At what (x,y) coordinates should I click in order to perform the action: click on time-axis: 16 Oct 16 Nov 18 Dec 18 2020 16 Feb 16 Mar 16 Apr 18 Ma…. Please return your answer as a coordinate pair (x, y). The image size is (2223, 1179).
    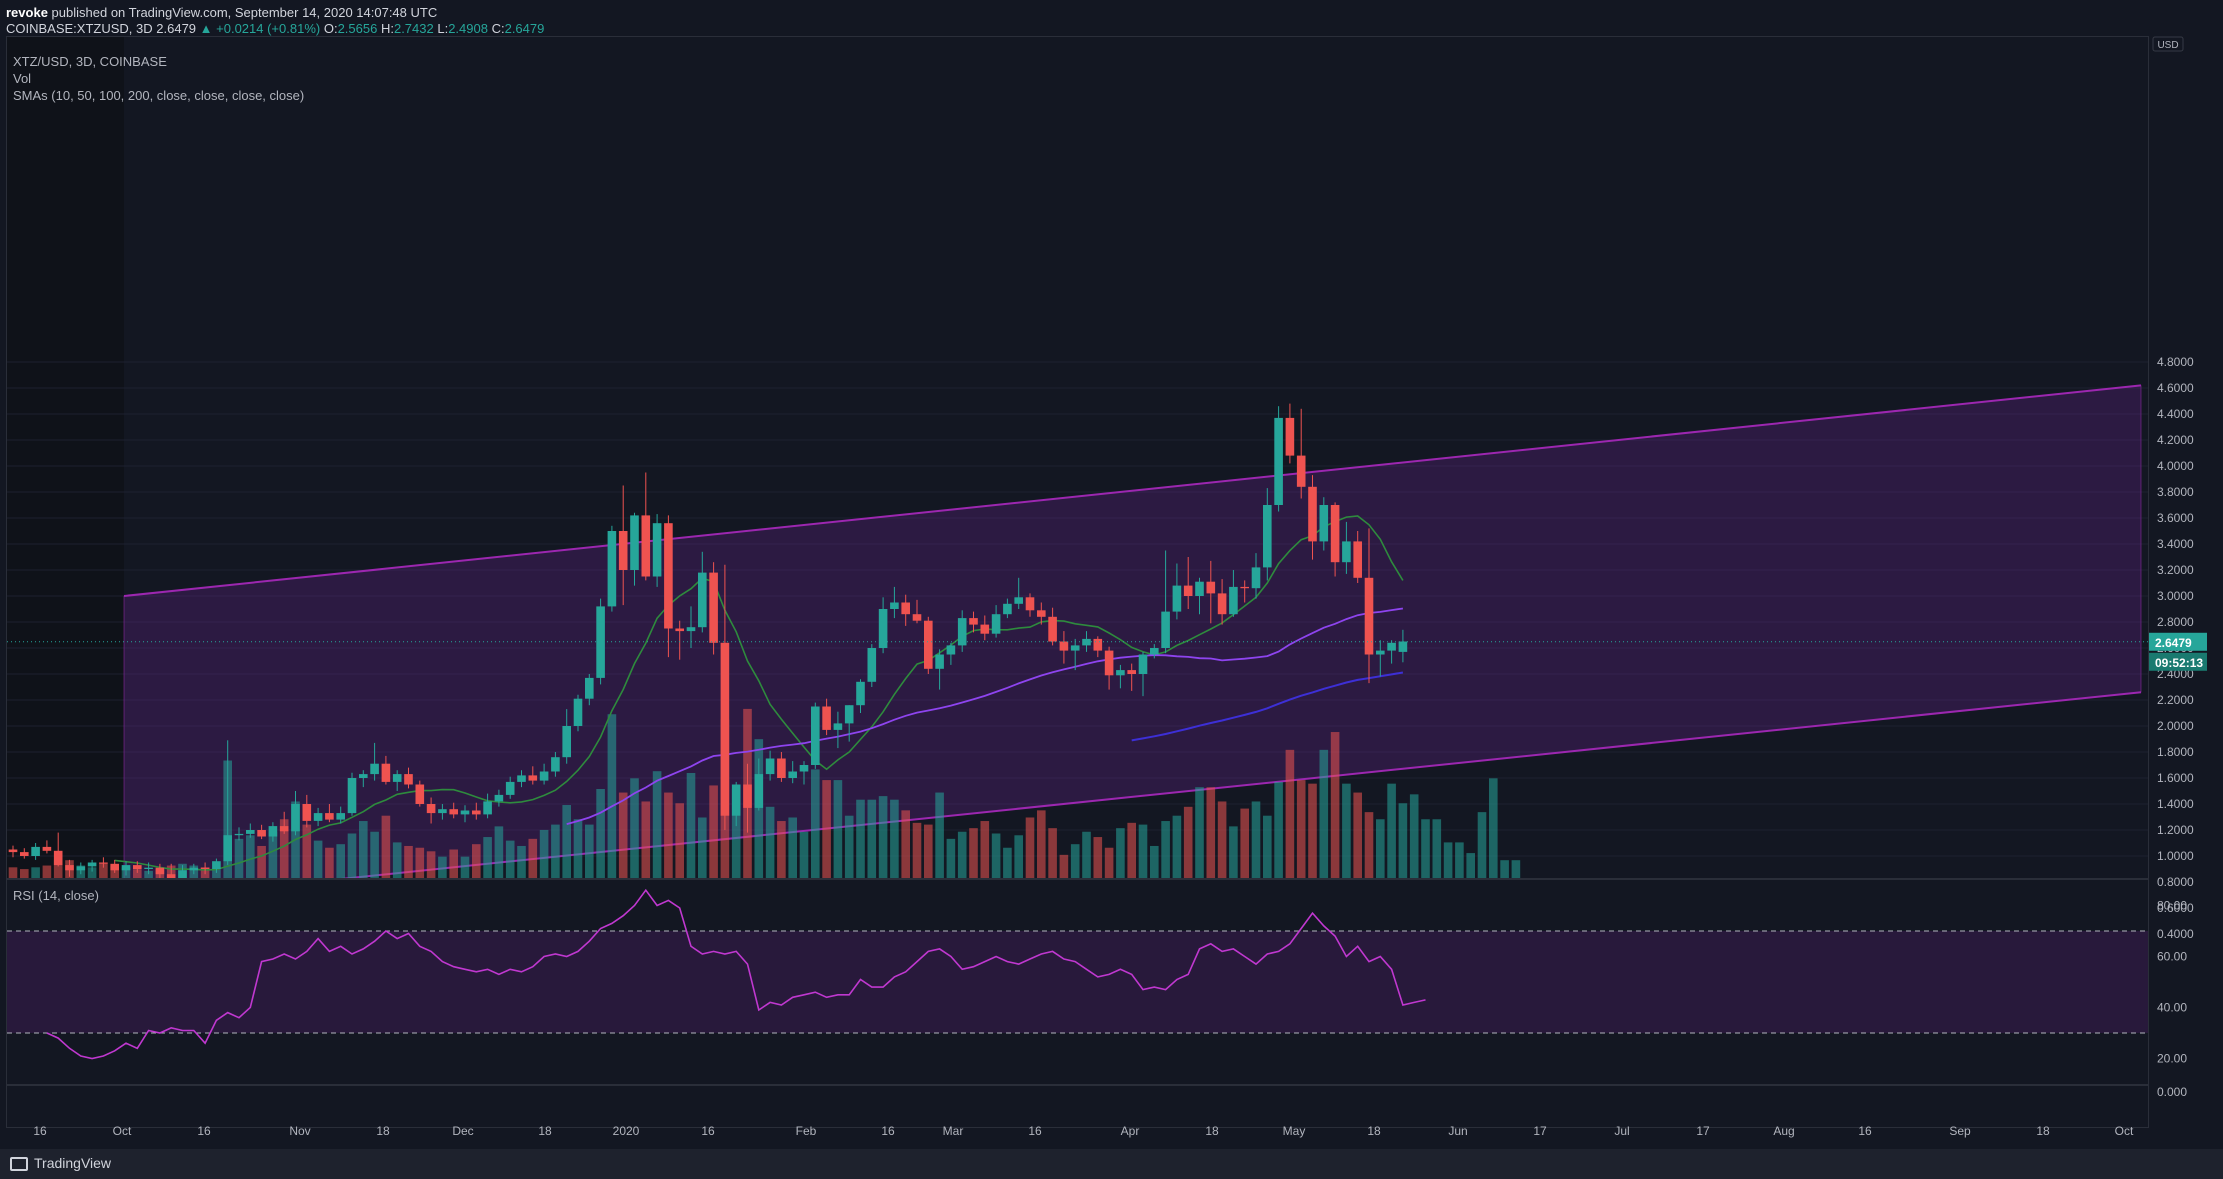
    Looking at the image, I should click on (1074, 1130).